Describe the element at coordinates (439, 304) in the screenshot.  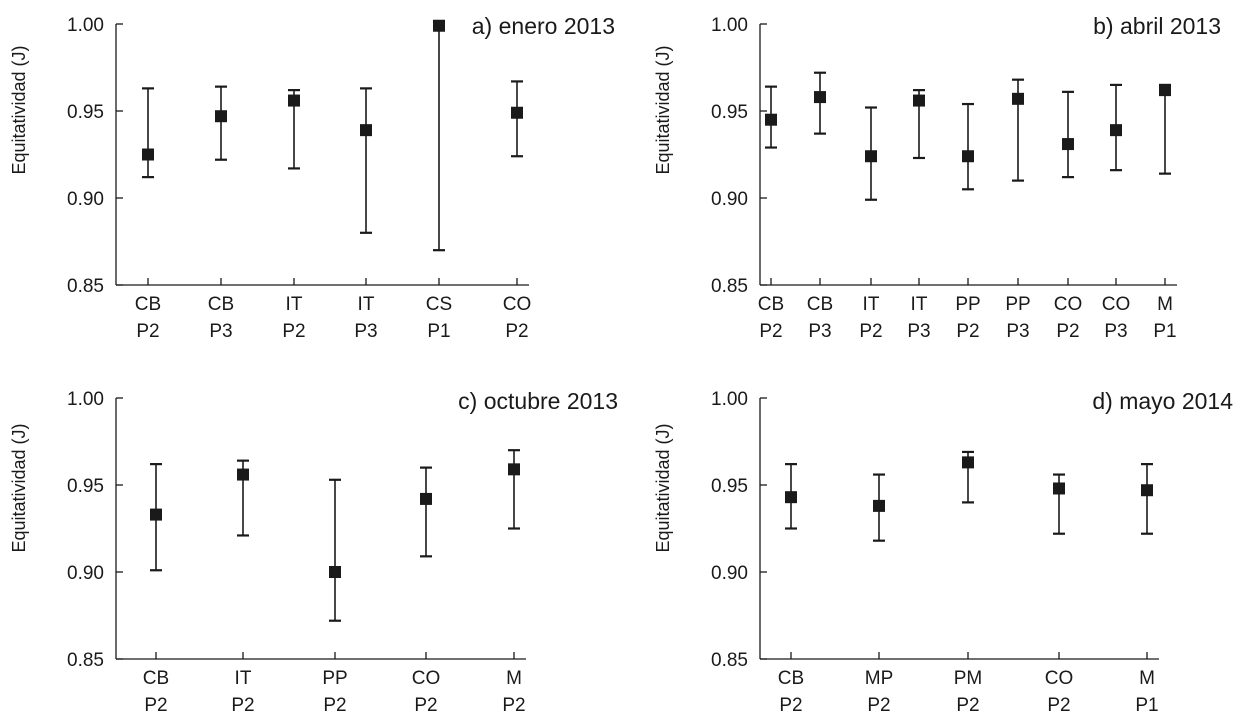
I see `x-tick-label: CS` at that location.